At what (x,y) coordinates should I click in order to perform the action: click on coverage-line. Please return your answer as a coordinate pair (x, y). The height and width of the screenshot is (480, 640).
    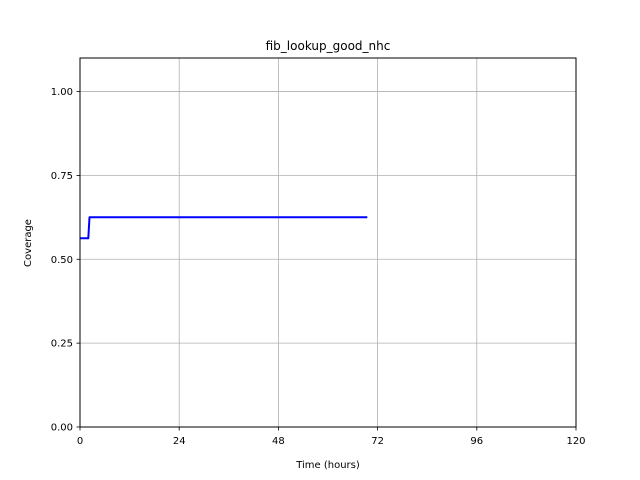
    Looking at the image, I should click on (224, 228).